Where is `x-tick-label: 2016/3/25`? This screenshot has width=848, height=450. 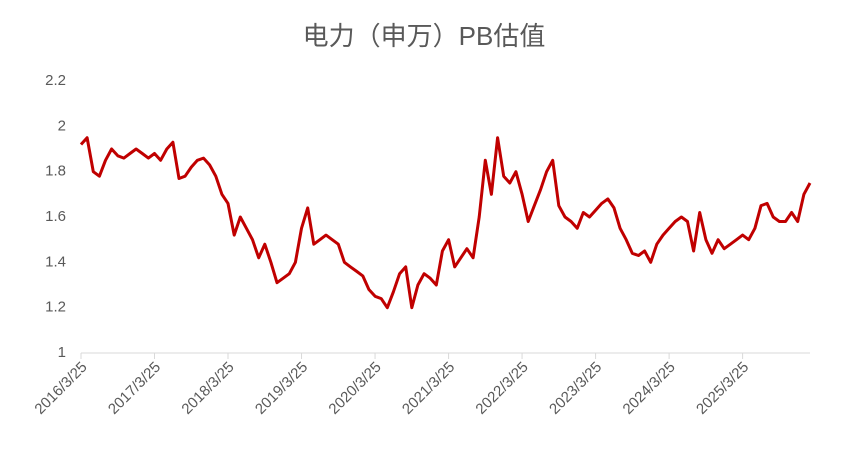
x-tick-label: 2016/3/25 is located at coordinates (60, 388).